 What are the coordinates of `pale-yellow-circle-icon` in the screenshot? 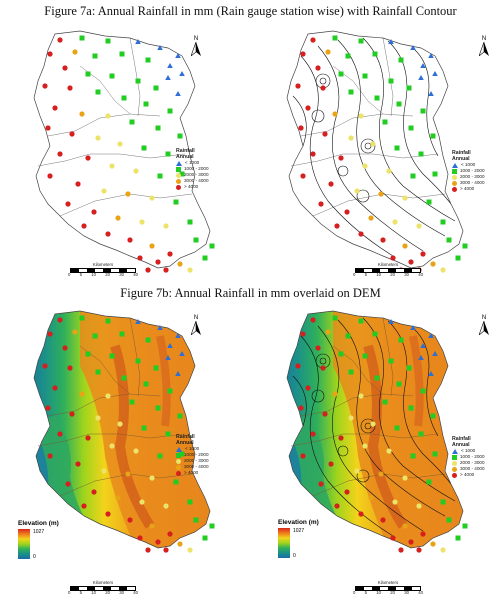 It's located at (178, 461).